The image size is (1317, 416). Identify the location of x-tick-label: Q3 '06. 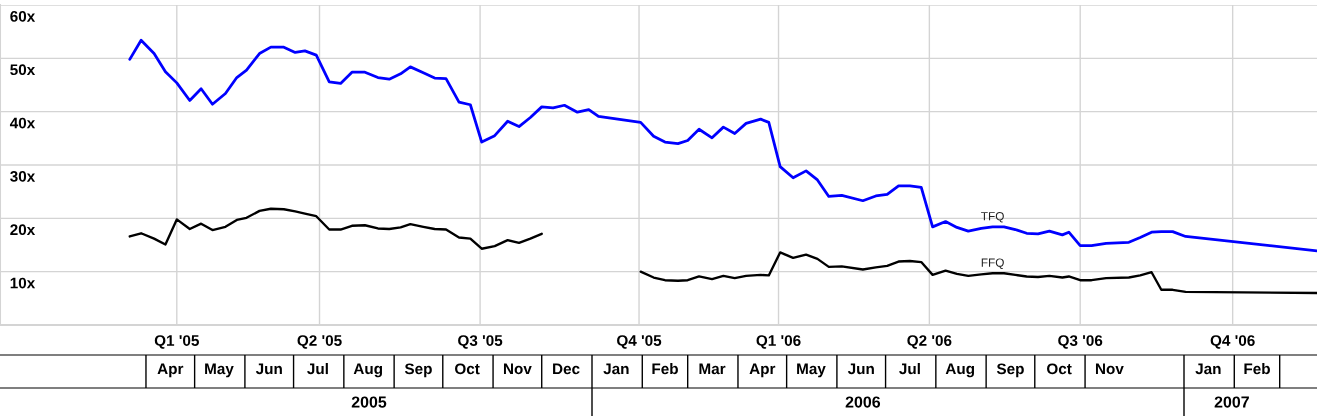
(1080, 342).